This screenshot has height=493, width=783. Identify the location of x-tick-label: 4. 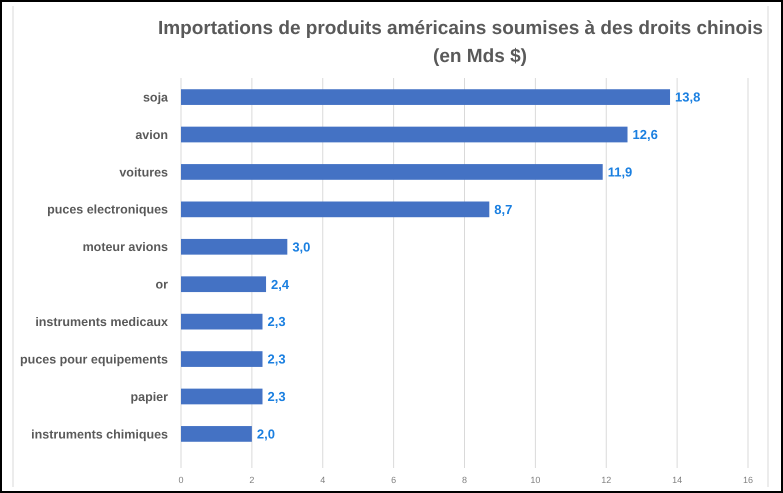
(323, 480).